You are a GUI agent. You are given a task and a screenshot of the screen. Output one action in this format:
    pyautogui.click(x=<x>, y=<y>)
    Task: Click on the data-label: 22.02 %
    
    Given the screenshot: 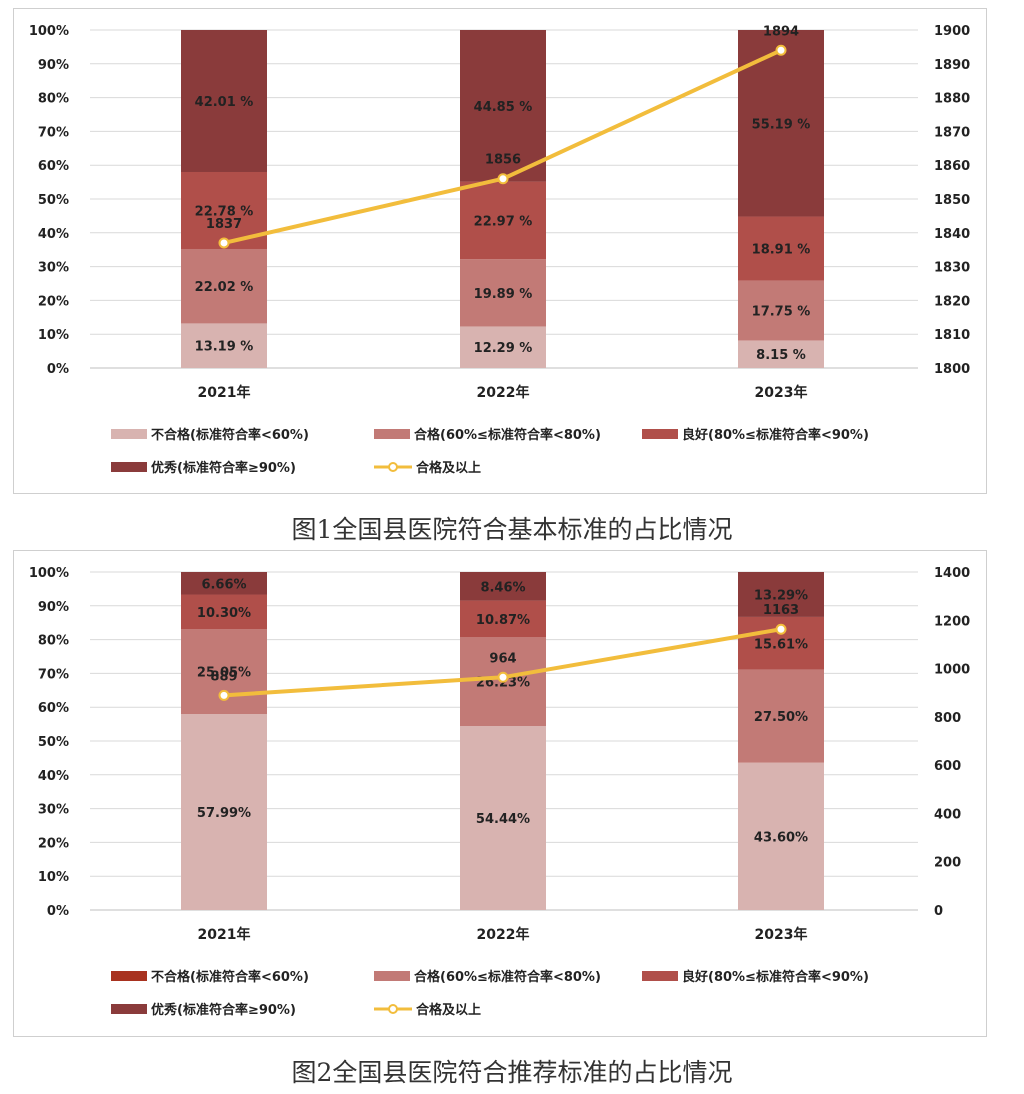 What is the action you would take?
    pyautogui.click(x=224, y=287)
    